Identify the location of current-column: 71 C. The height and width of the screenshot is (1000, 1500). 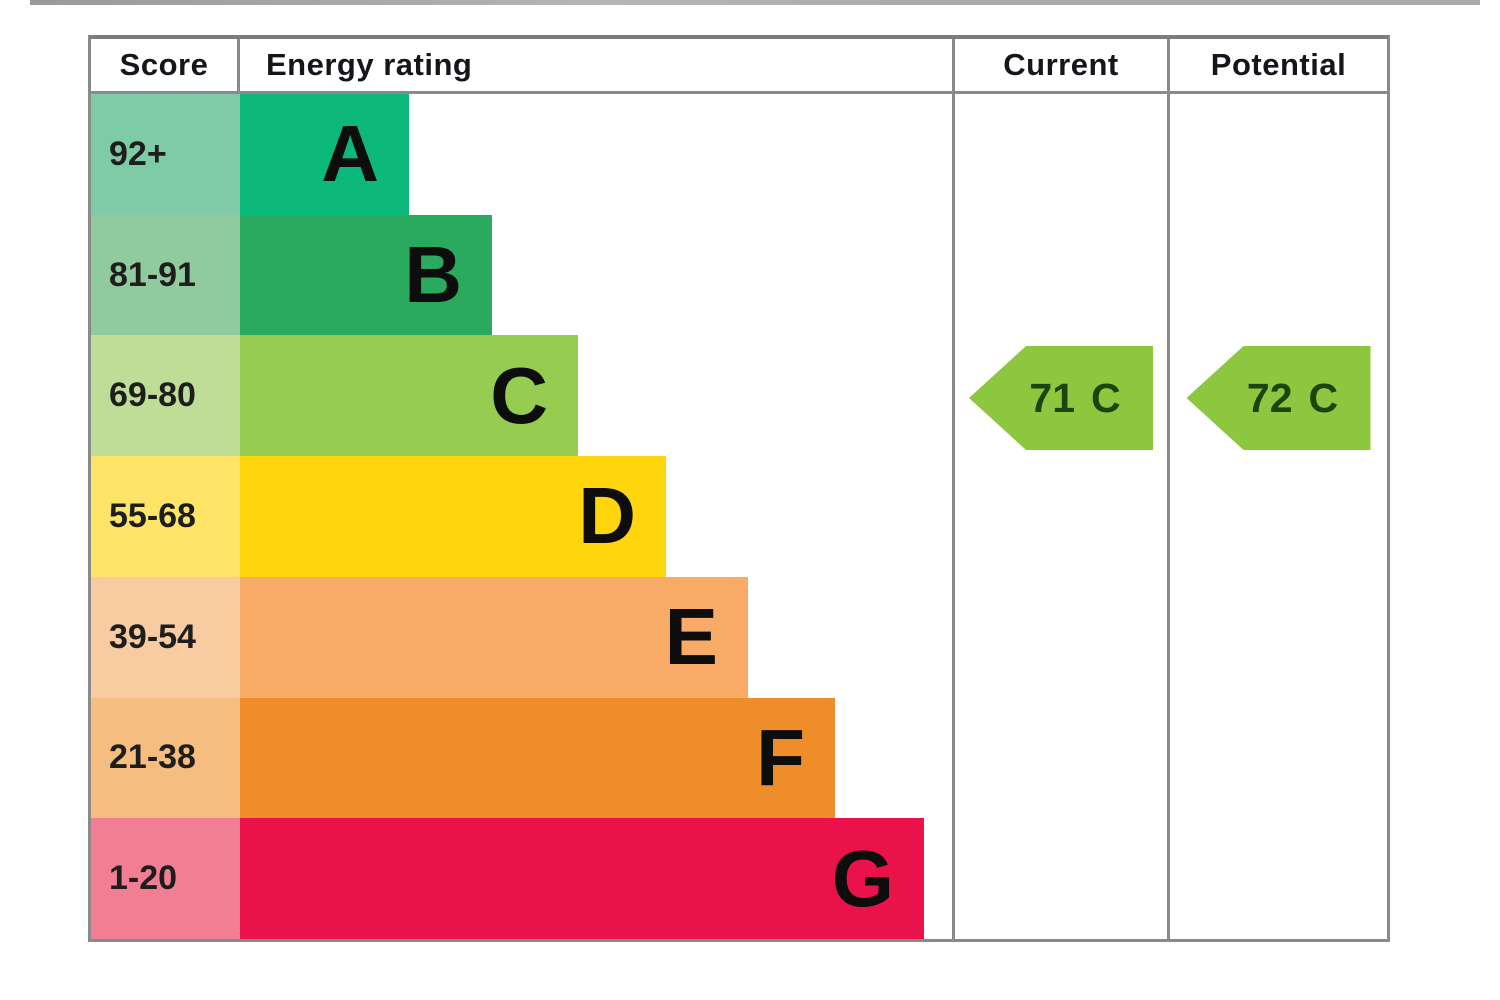
(1062, 516).